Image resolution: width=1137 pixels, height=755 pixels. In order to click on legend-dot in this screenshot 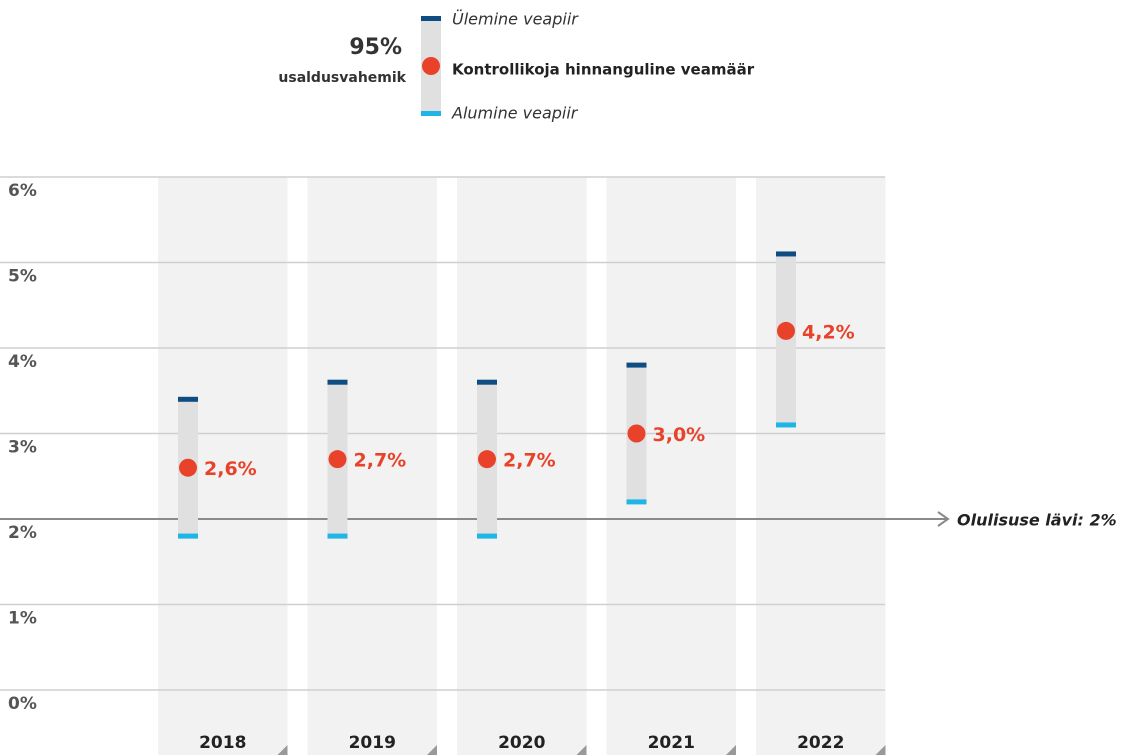, I will do `click(431, 66)`.